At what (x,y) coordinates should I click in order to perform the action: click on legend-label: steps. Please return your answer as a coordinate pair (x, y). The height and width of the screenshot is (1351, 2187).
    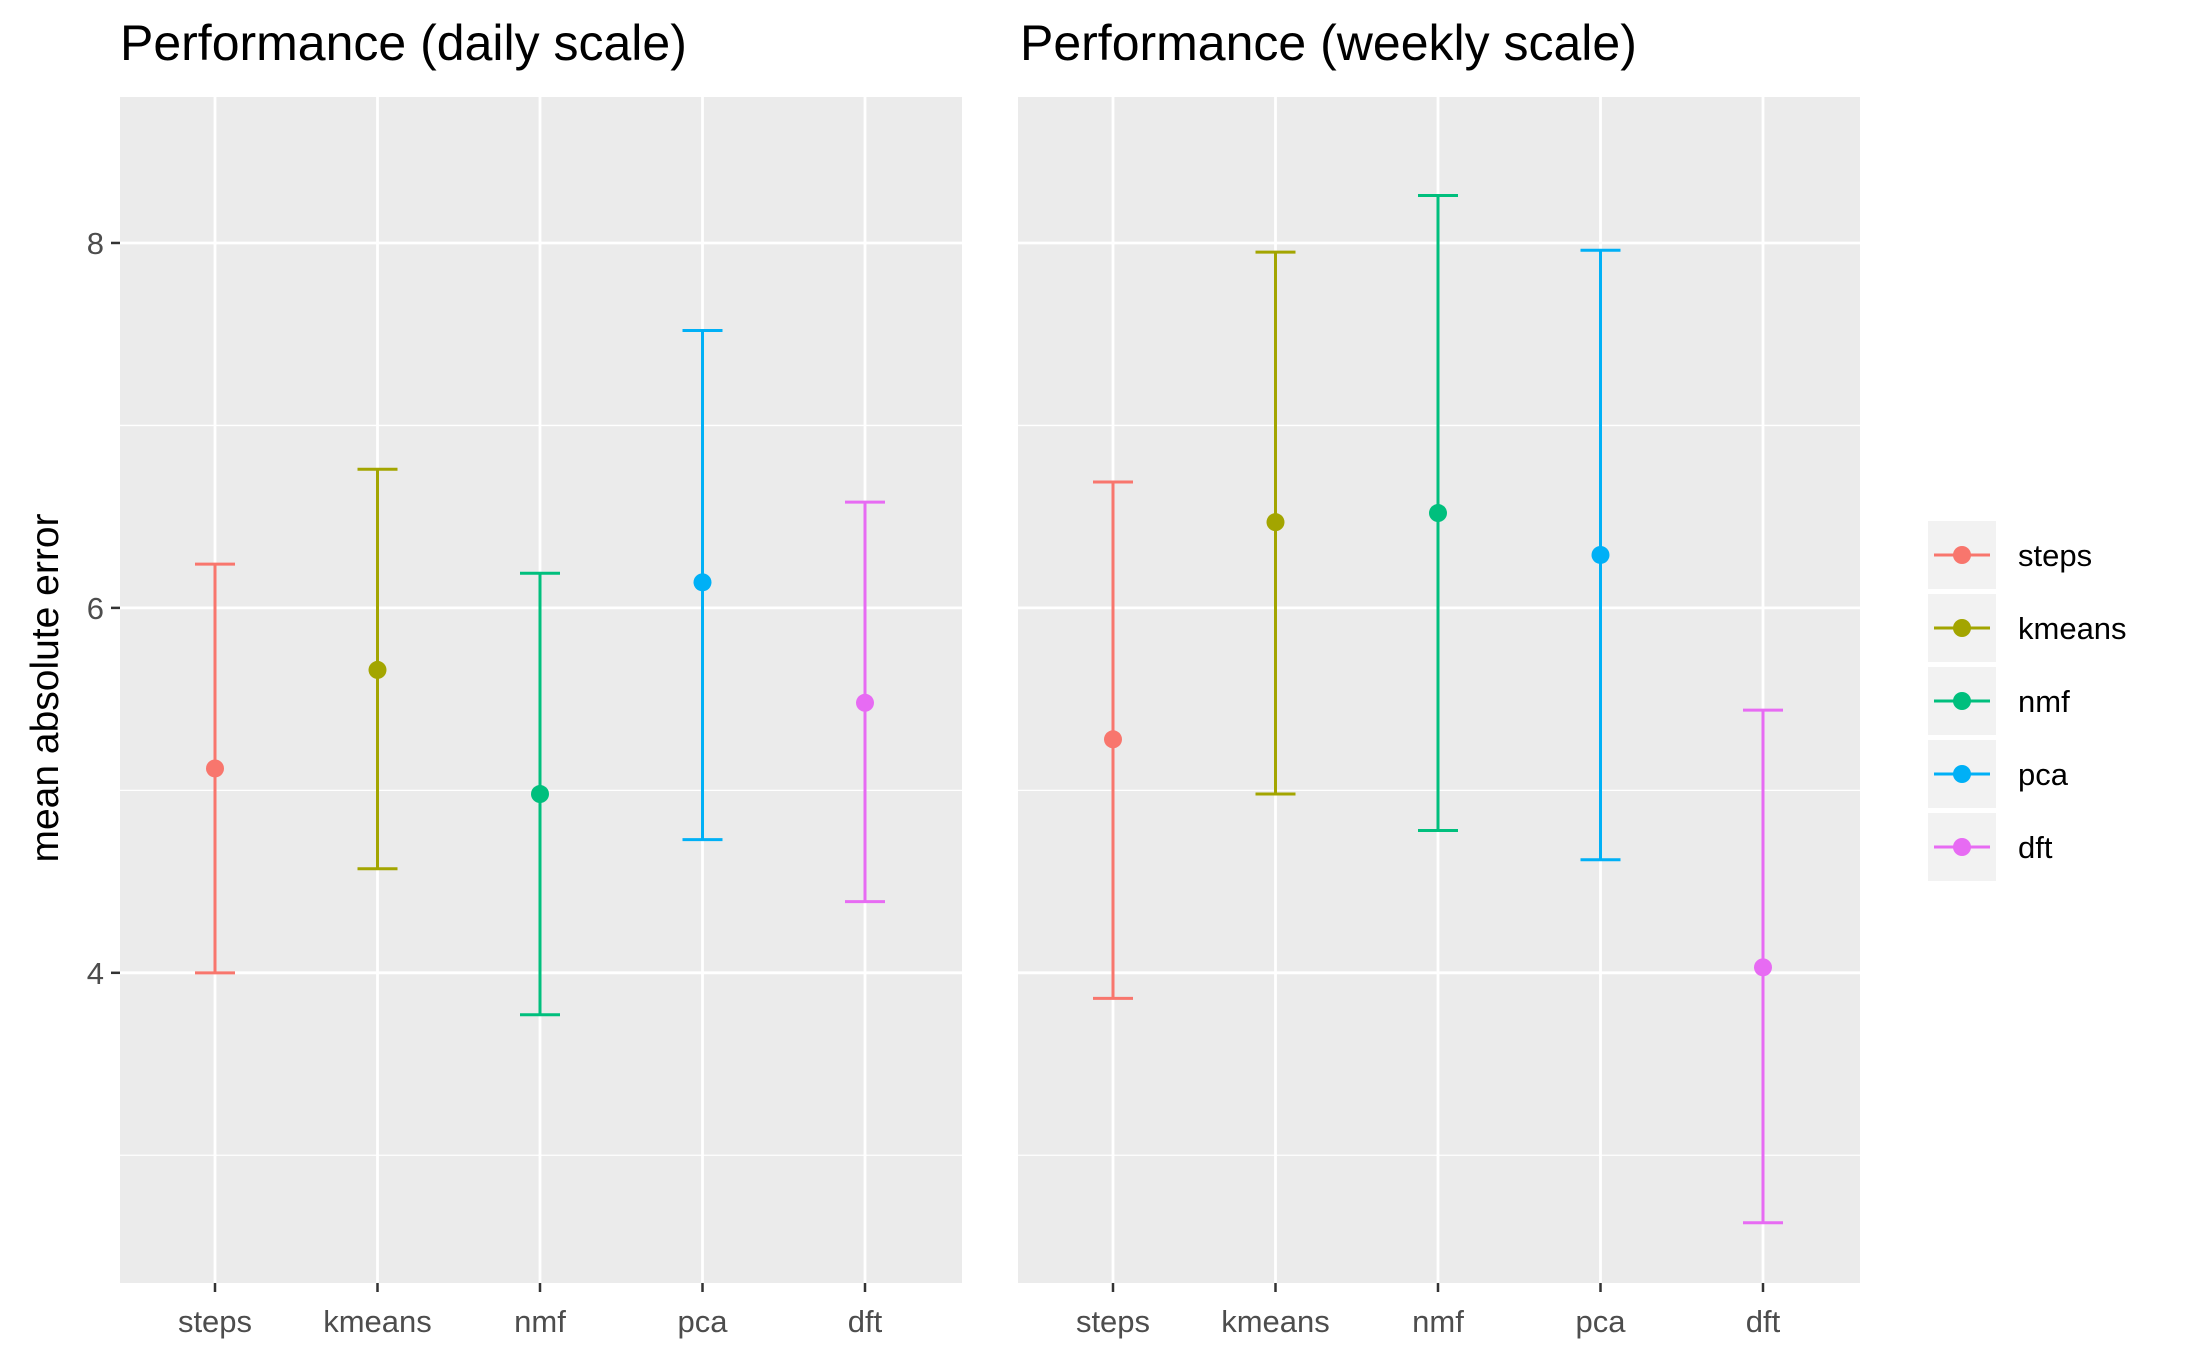
    Looking at the image, I should click on (2055, 555).